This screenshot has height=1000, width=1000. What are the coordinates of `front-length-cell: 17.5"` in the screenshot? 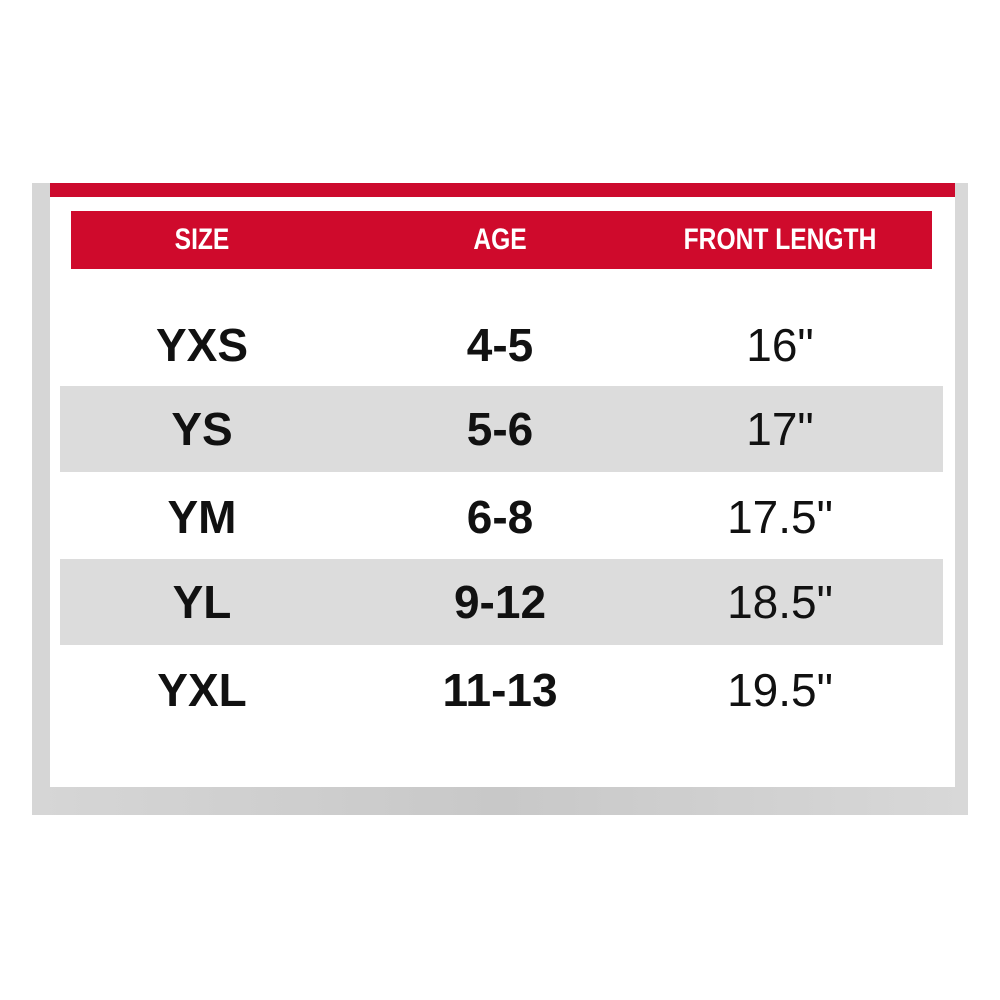 It's located at (780, 517).